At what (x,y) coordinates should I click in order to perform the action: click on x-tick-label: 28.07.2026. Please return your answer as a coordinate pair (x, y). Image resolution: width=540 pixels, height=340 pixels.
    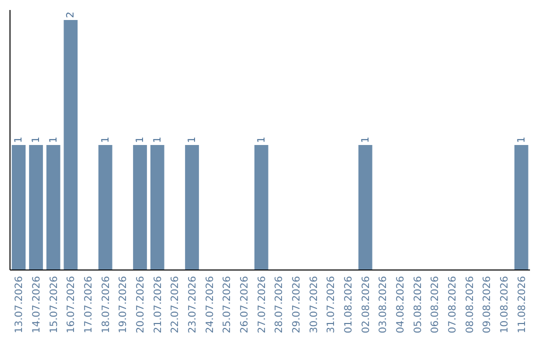
    Looking at the image, I should click on (280, 305).